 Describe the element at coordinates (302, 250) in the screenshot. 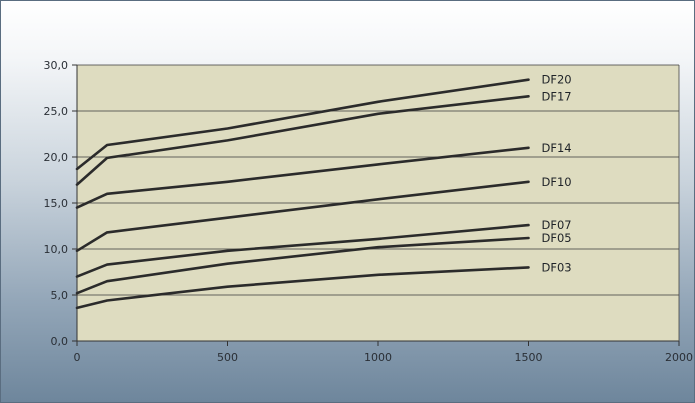

I see `series-line-df07` at that location.